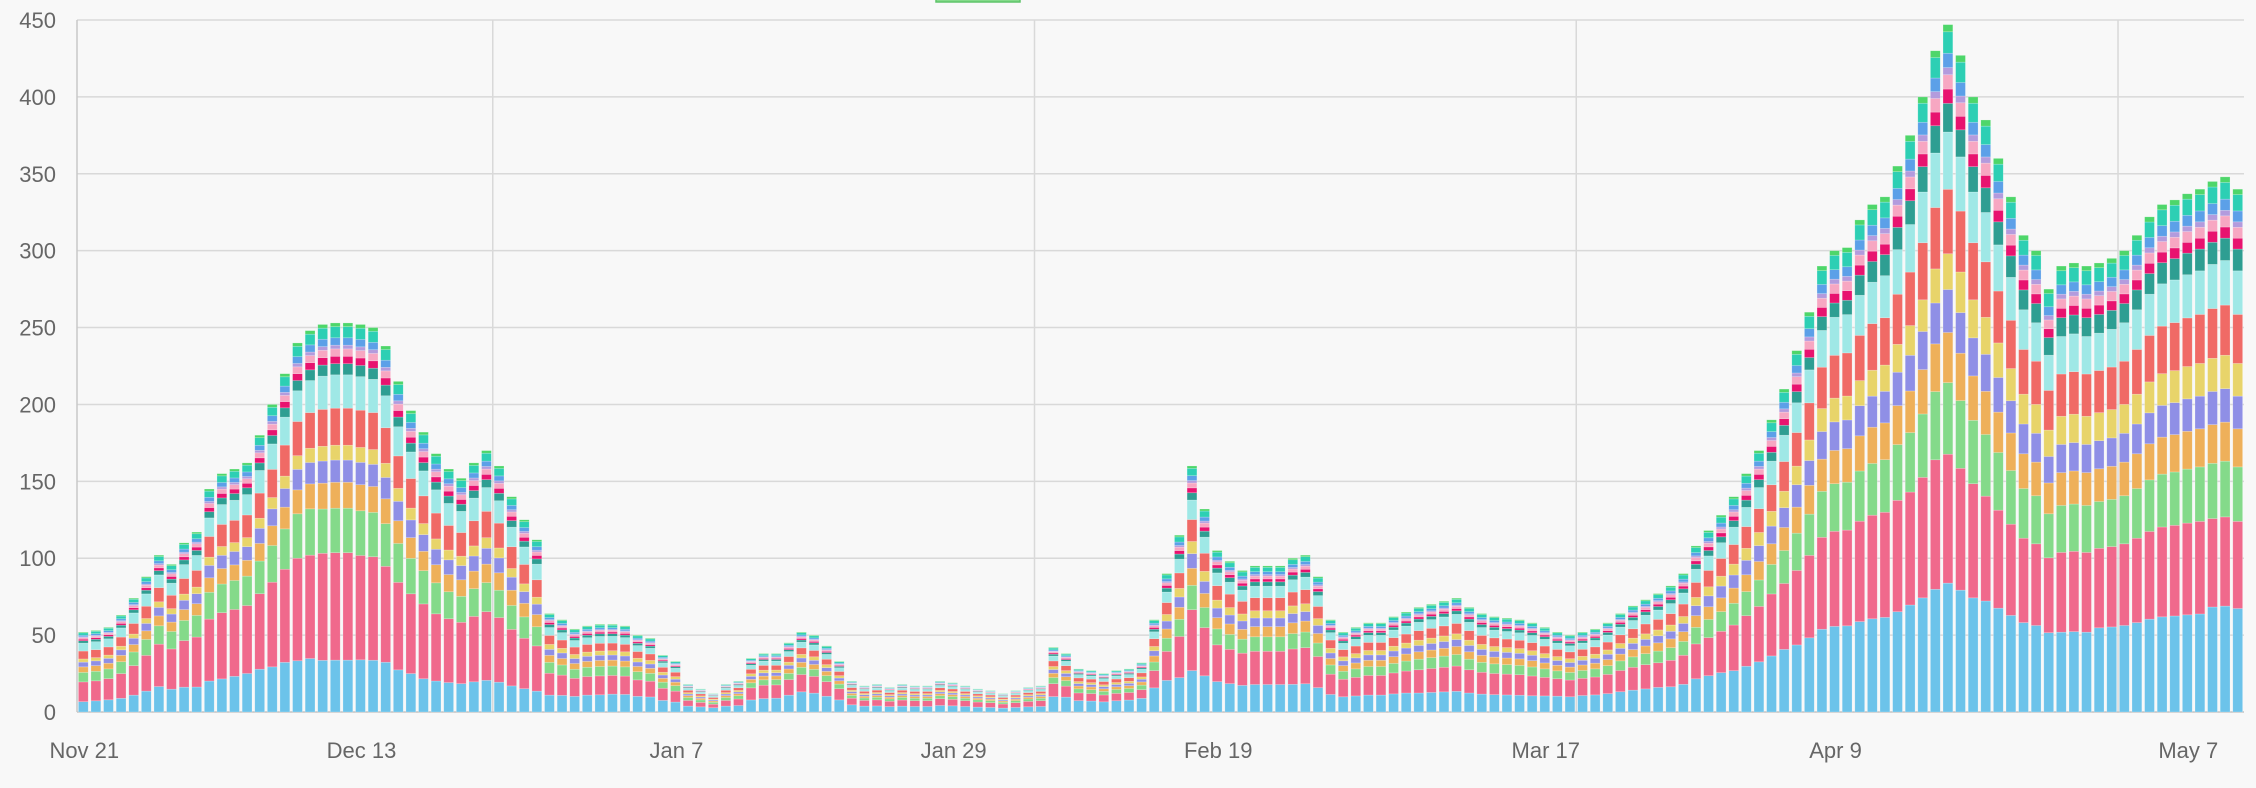 Image resolution: width=2256 pixels, height=788 pixels. I want to click on legend-swatch, so click(978, 1).